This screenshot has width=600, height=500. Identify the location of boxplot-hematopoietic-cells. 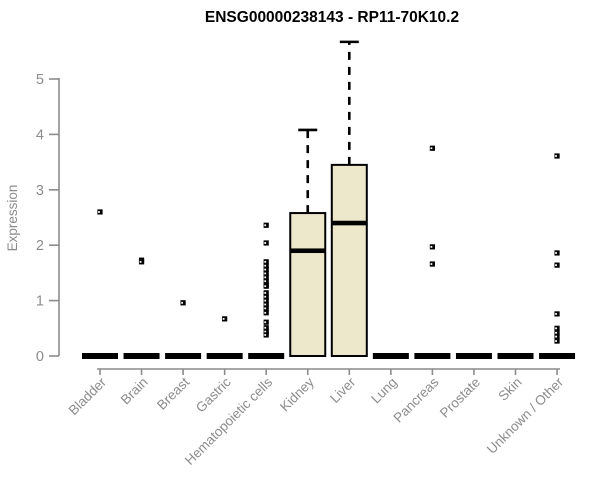
(266, 356).